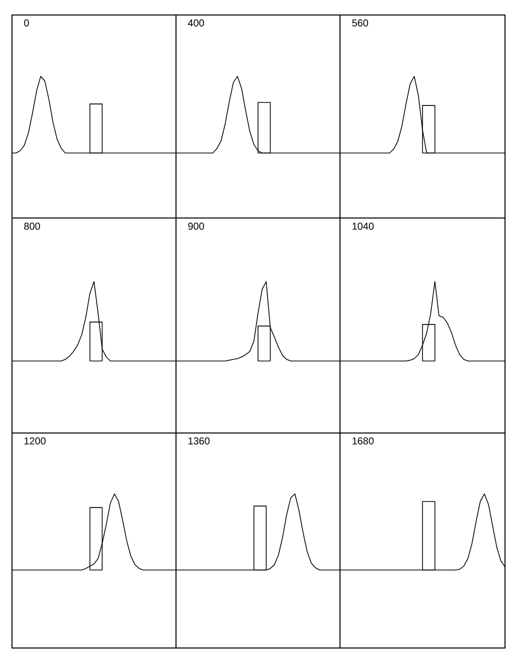  Describe the element at coordinates (196, 226) in the screenshot. I see `chart-title: 900` at that location.